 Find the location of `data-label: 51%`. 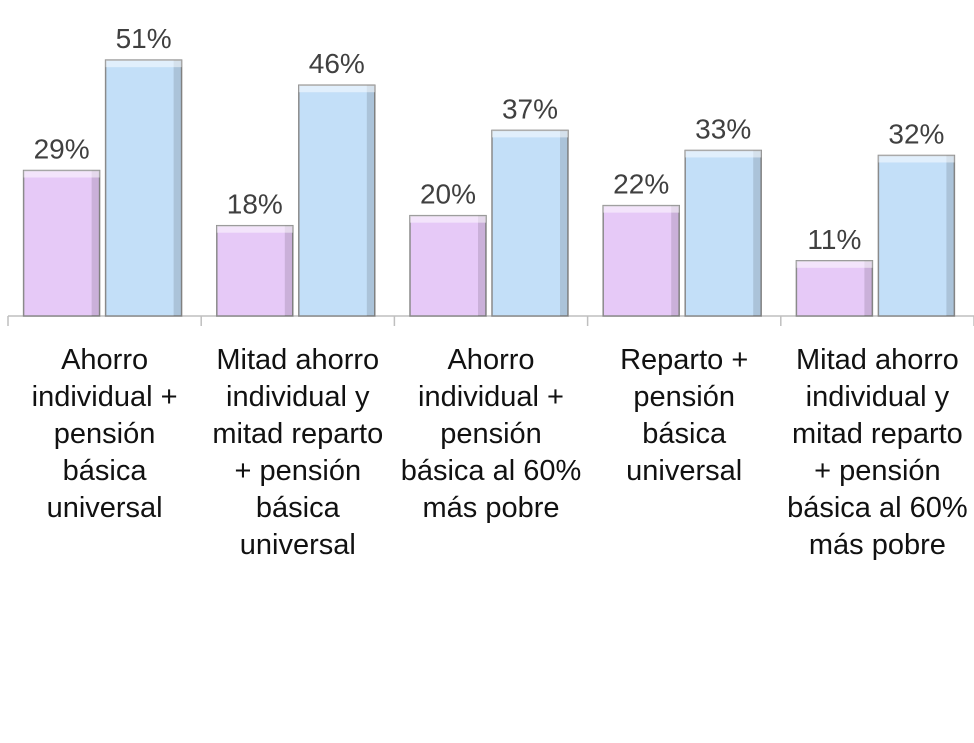

data-label: 51% is located at coordinates (144, 38).